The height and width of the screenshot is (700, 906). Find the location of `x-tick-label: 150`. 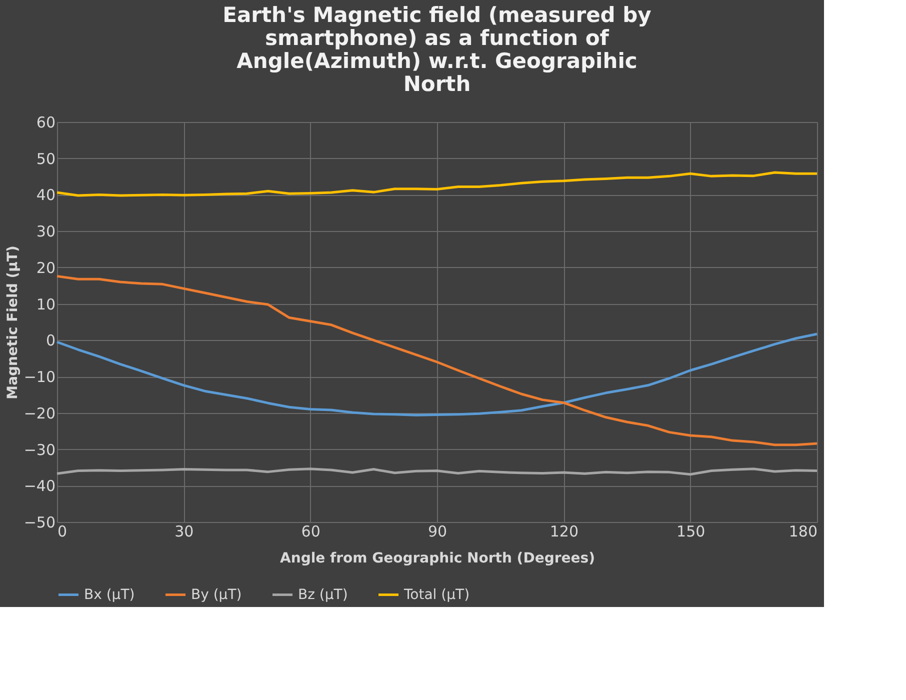

x-tick-label: 150 is located at coordinates (691, 531).